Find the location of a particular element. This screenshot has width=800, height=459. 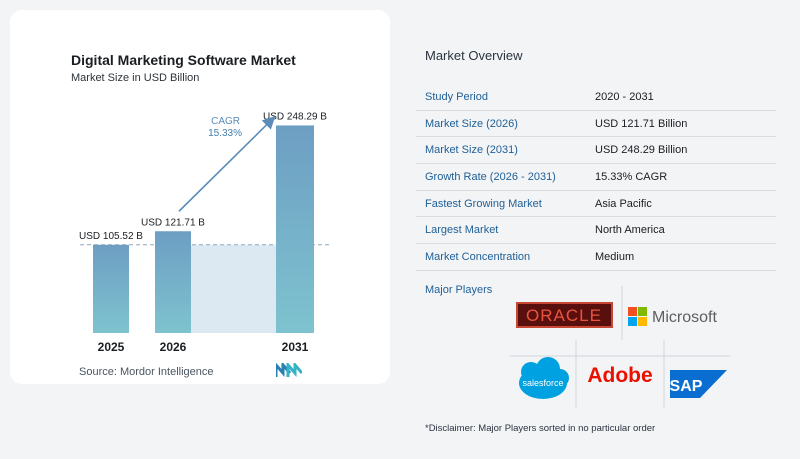

table-row: Largest Market North America is located at coordinates (596, 230).